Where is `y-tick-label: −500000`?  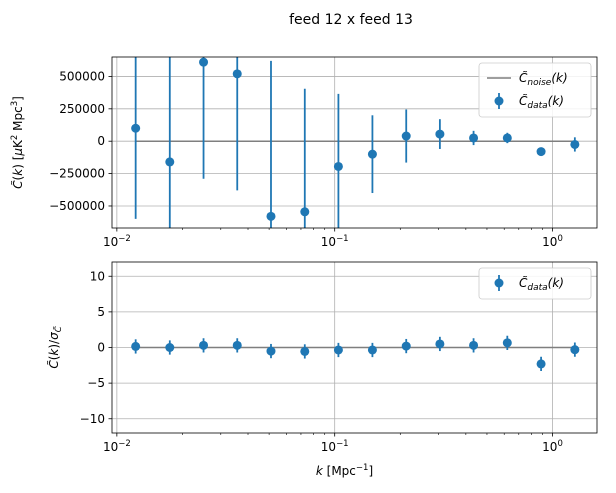
y-tick-label: −500000 is located at coordinates (77, 206).